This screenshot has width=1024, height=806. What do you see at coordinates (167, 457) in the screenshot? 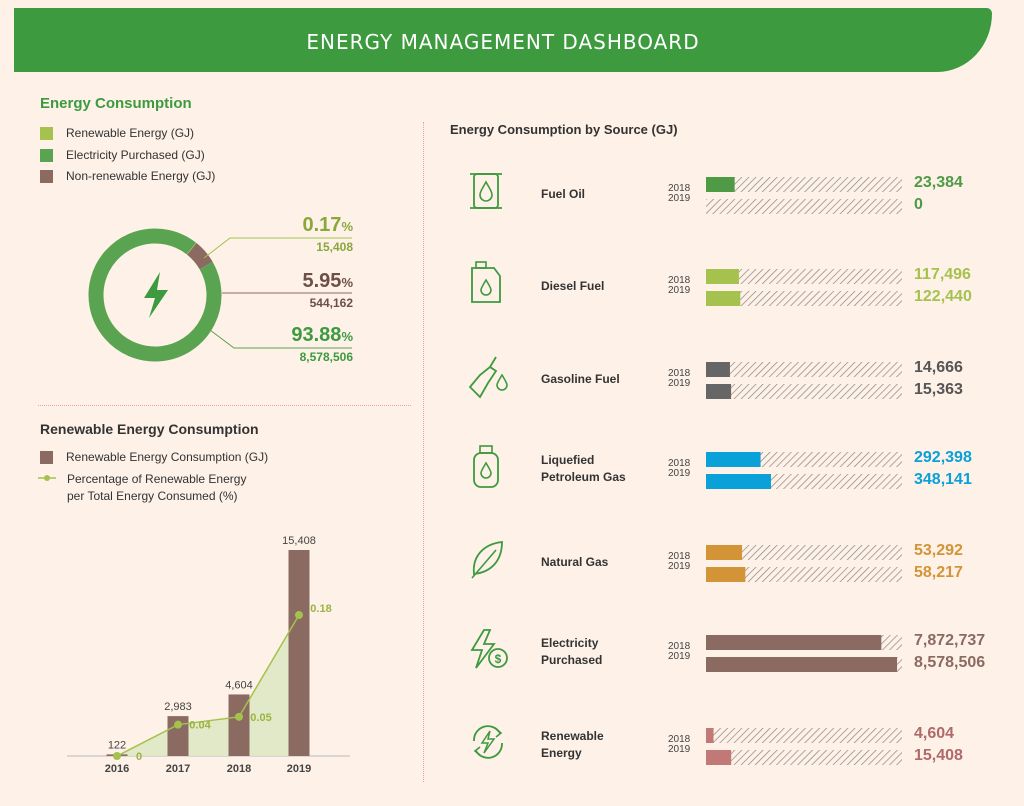
I see `legend-label: Renewable Energy Consumption (GJ)` at bounding box center [167, 457].